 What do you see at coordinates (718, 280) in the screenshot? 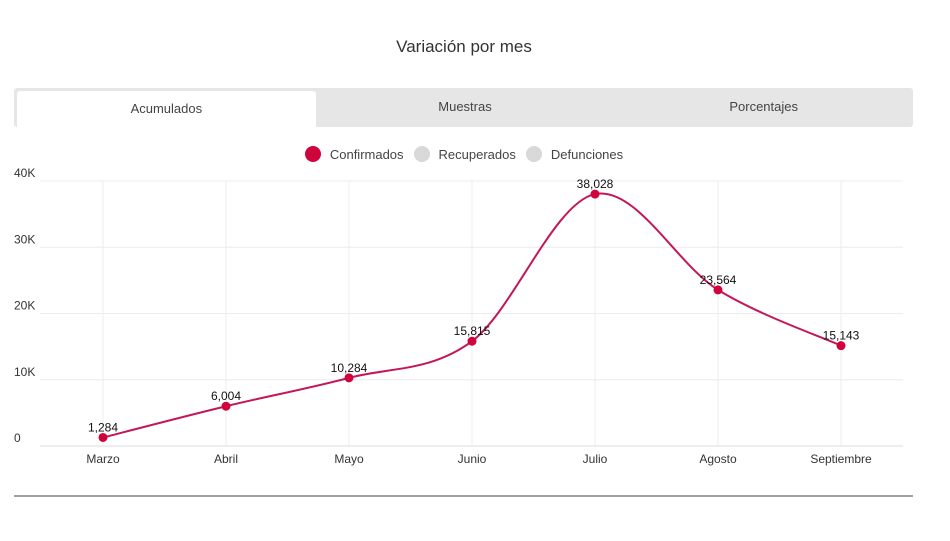
I see `data-label: 23,564` at bounding box center [718, 280].